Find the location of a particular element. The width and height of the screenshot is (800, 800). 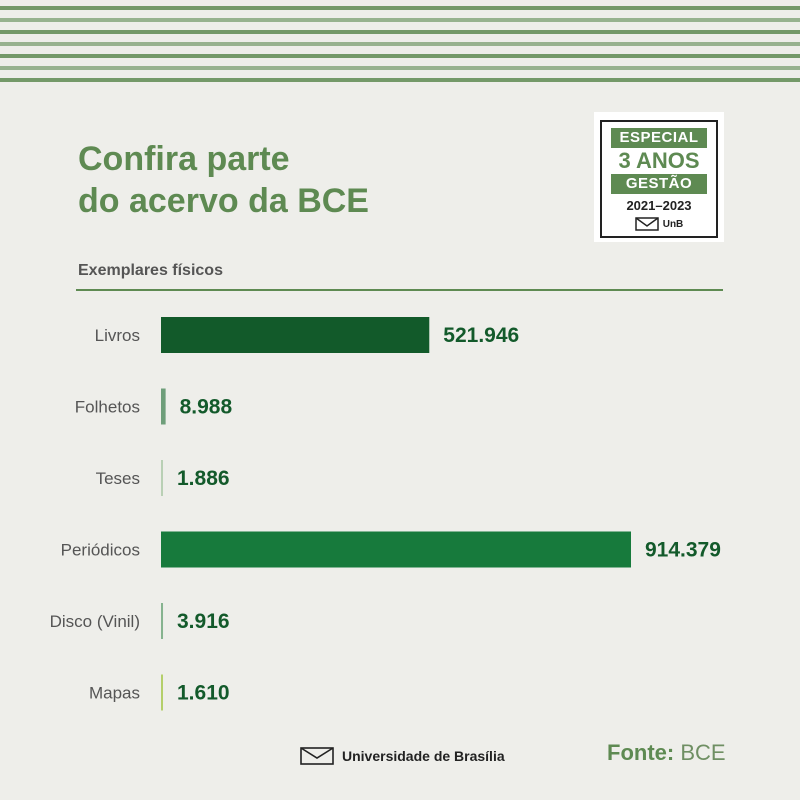

footer-university-logo: Universidade de Brasília is located at coordinates (402, 756).